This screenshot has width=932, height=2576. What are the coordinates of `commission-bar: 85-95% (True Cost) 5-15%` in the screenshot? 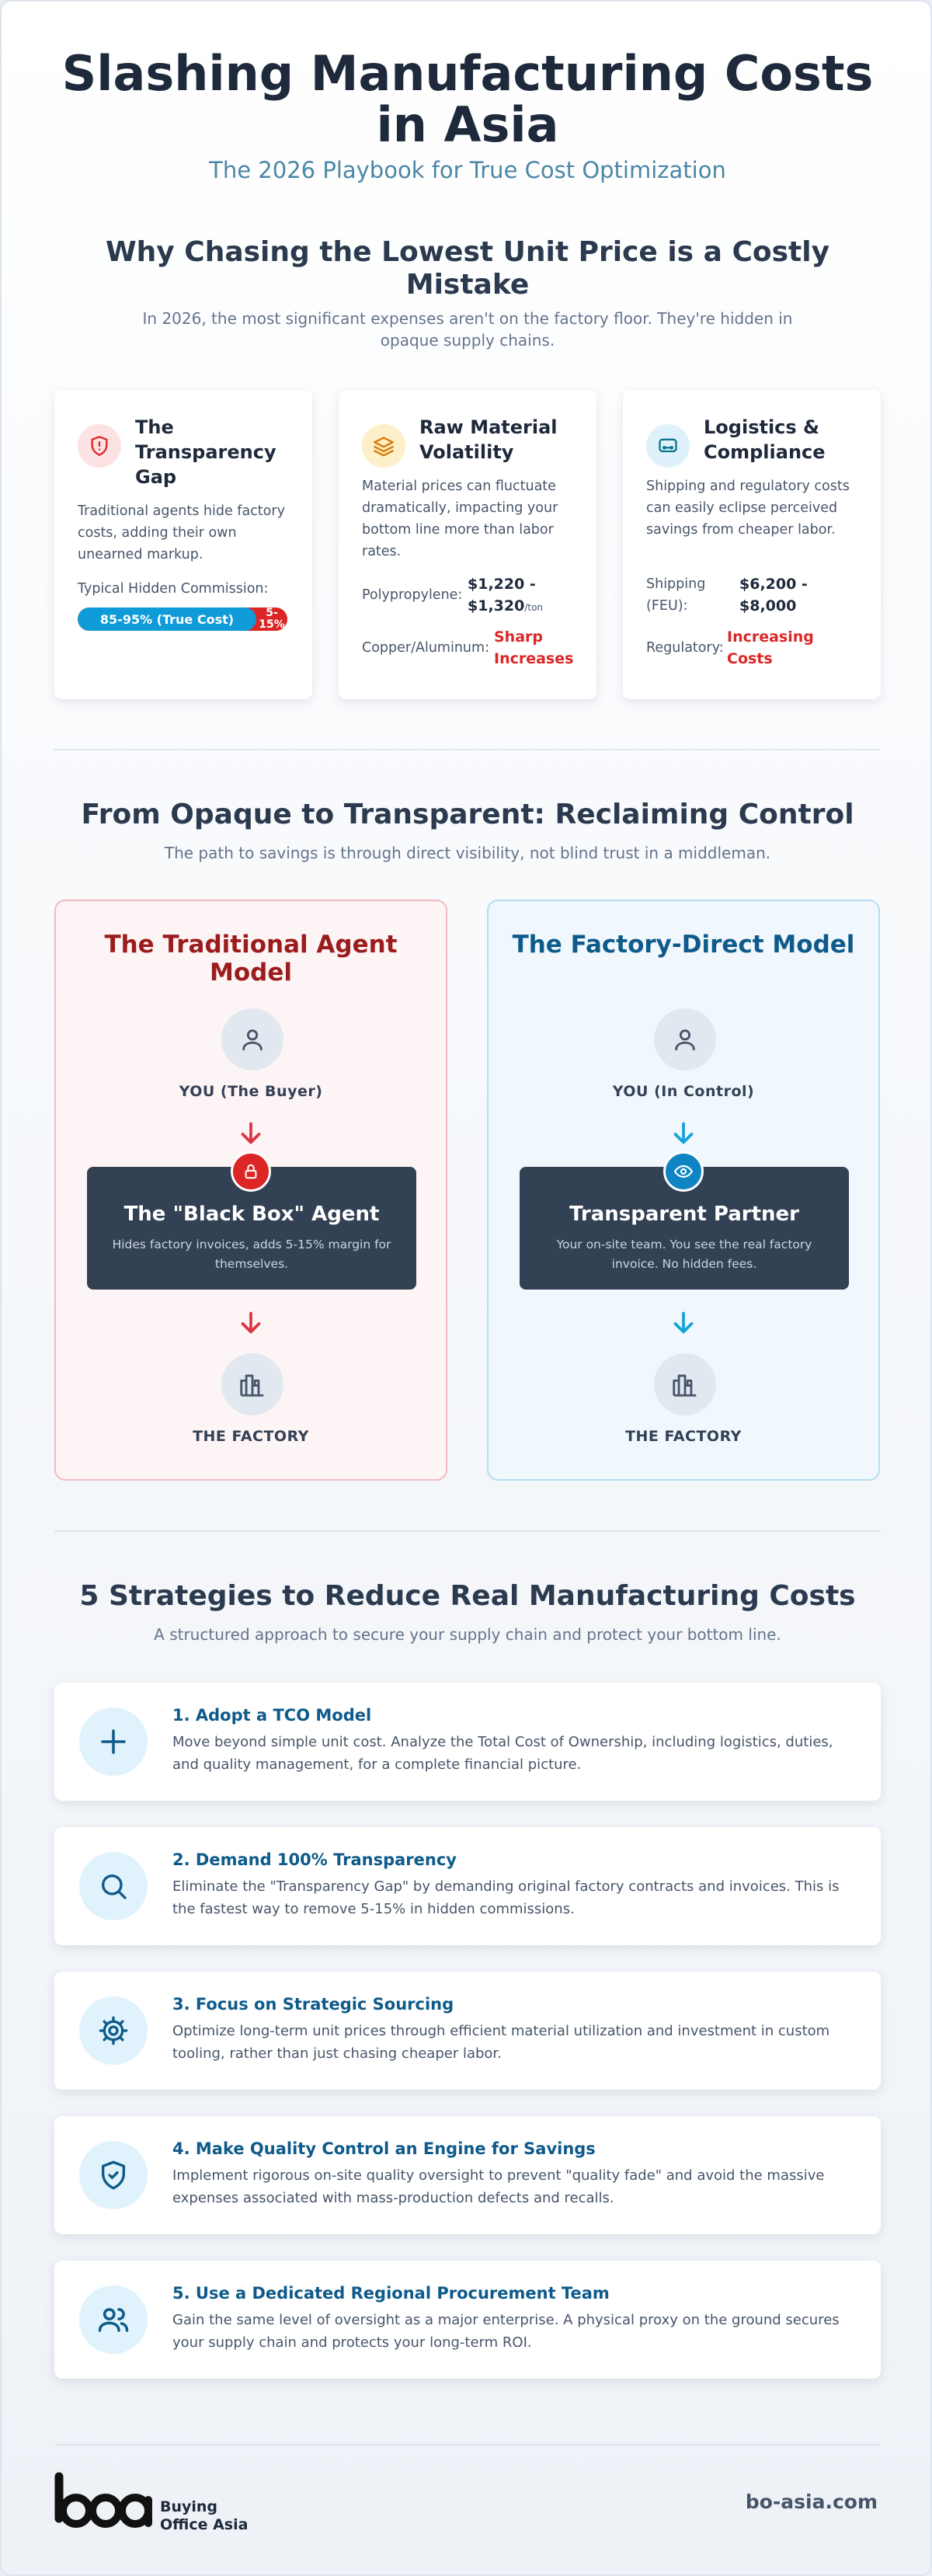 It's located at (182, 619).